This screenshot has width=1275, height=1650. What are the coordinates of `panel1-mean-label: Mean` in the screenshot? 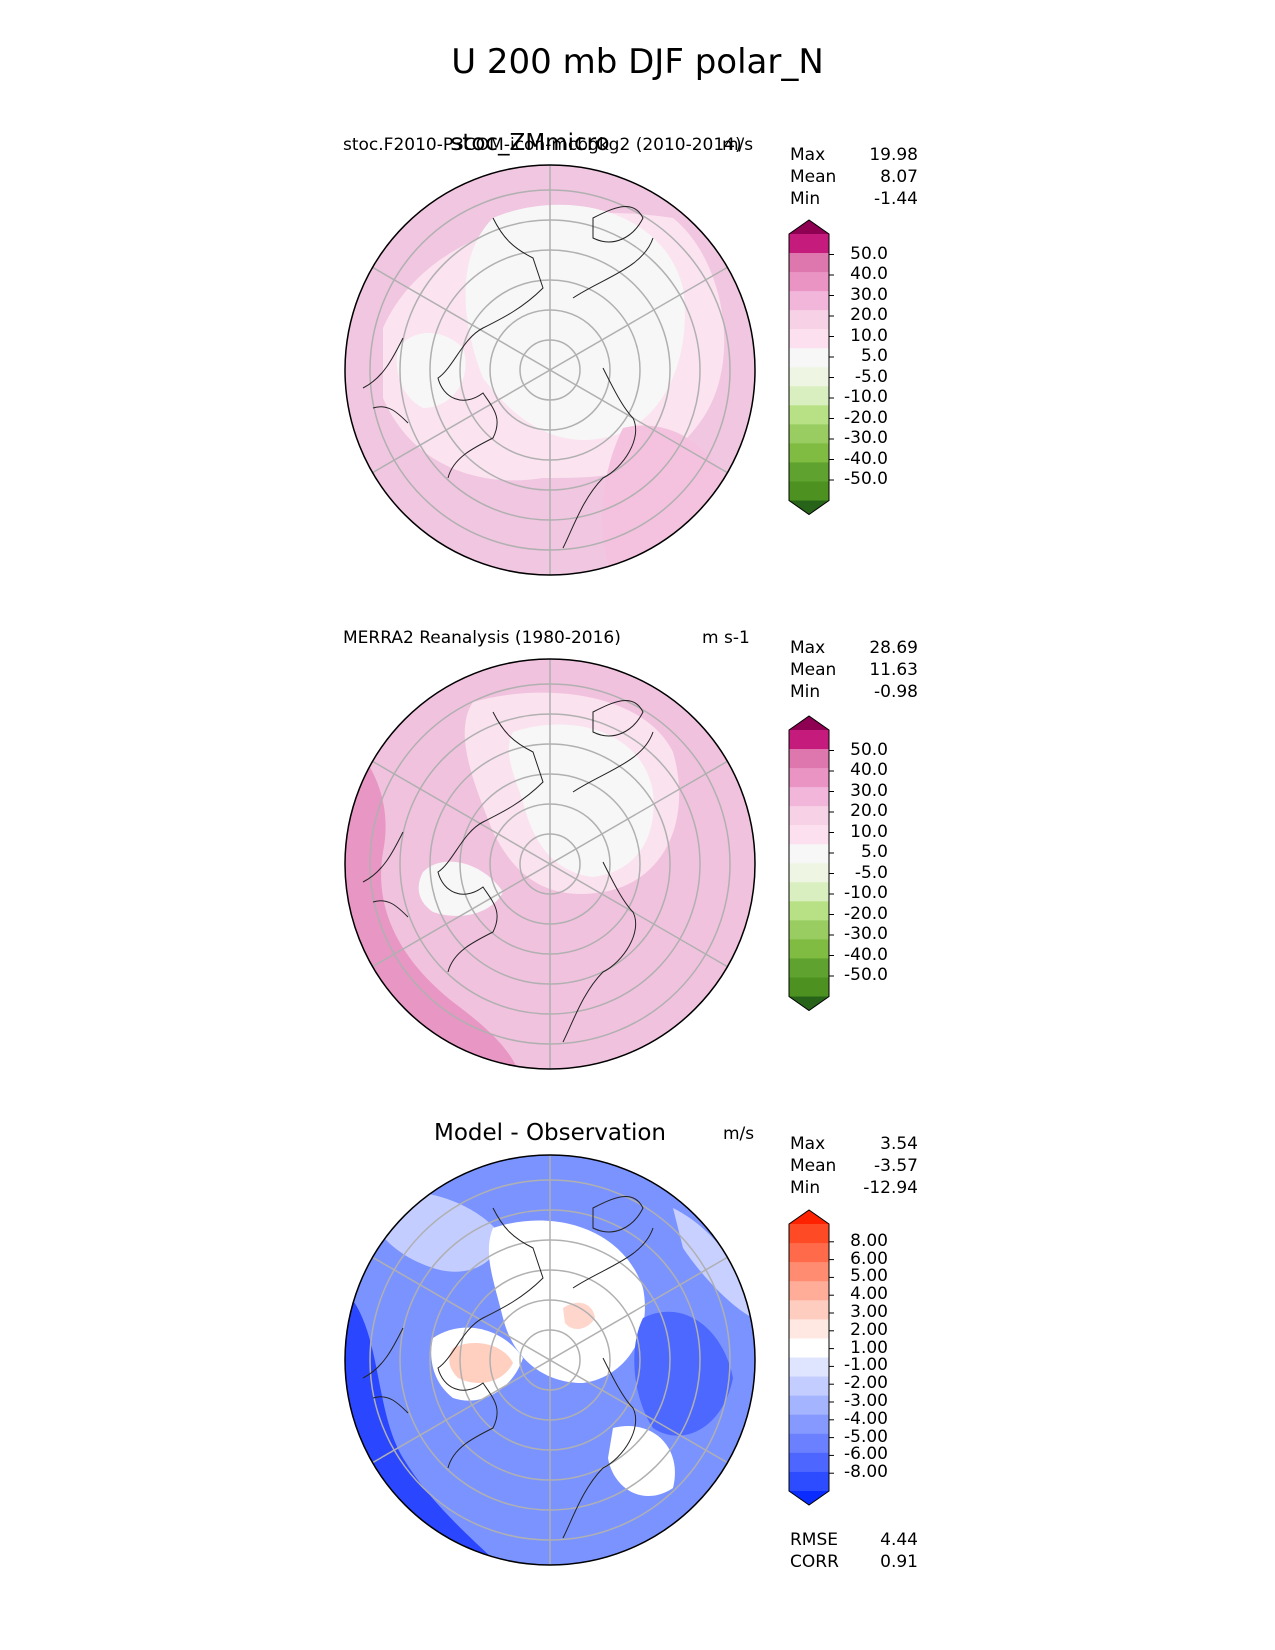 It's located at (813, 177).